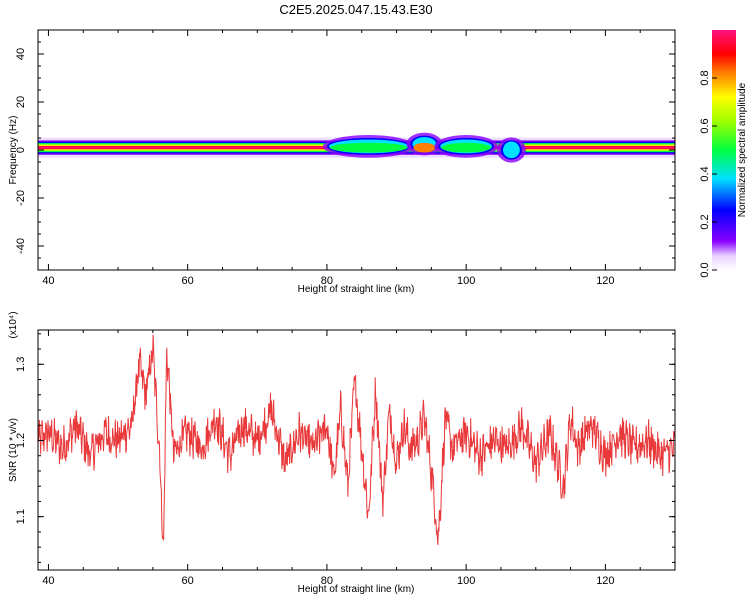 Image resolution: width=750 pixels, height=600 pixels. Describe the element at coordinates (13, 450) in the screenshot. I see `snr-y-axis-label: SNR (10 * v/v)` at that location.